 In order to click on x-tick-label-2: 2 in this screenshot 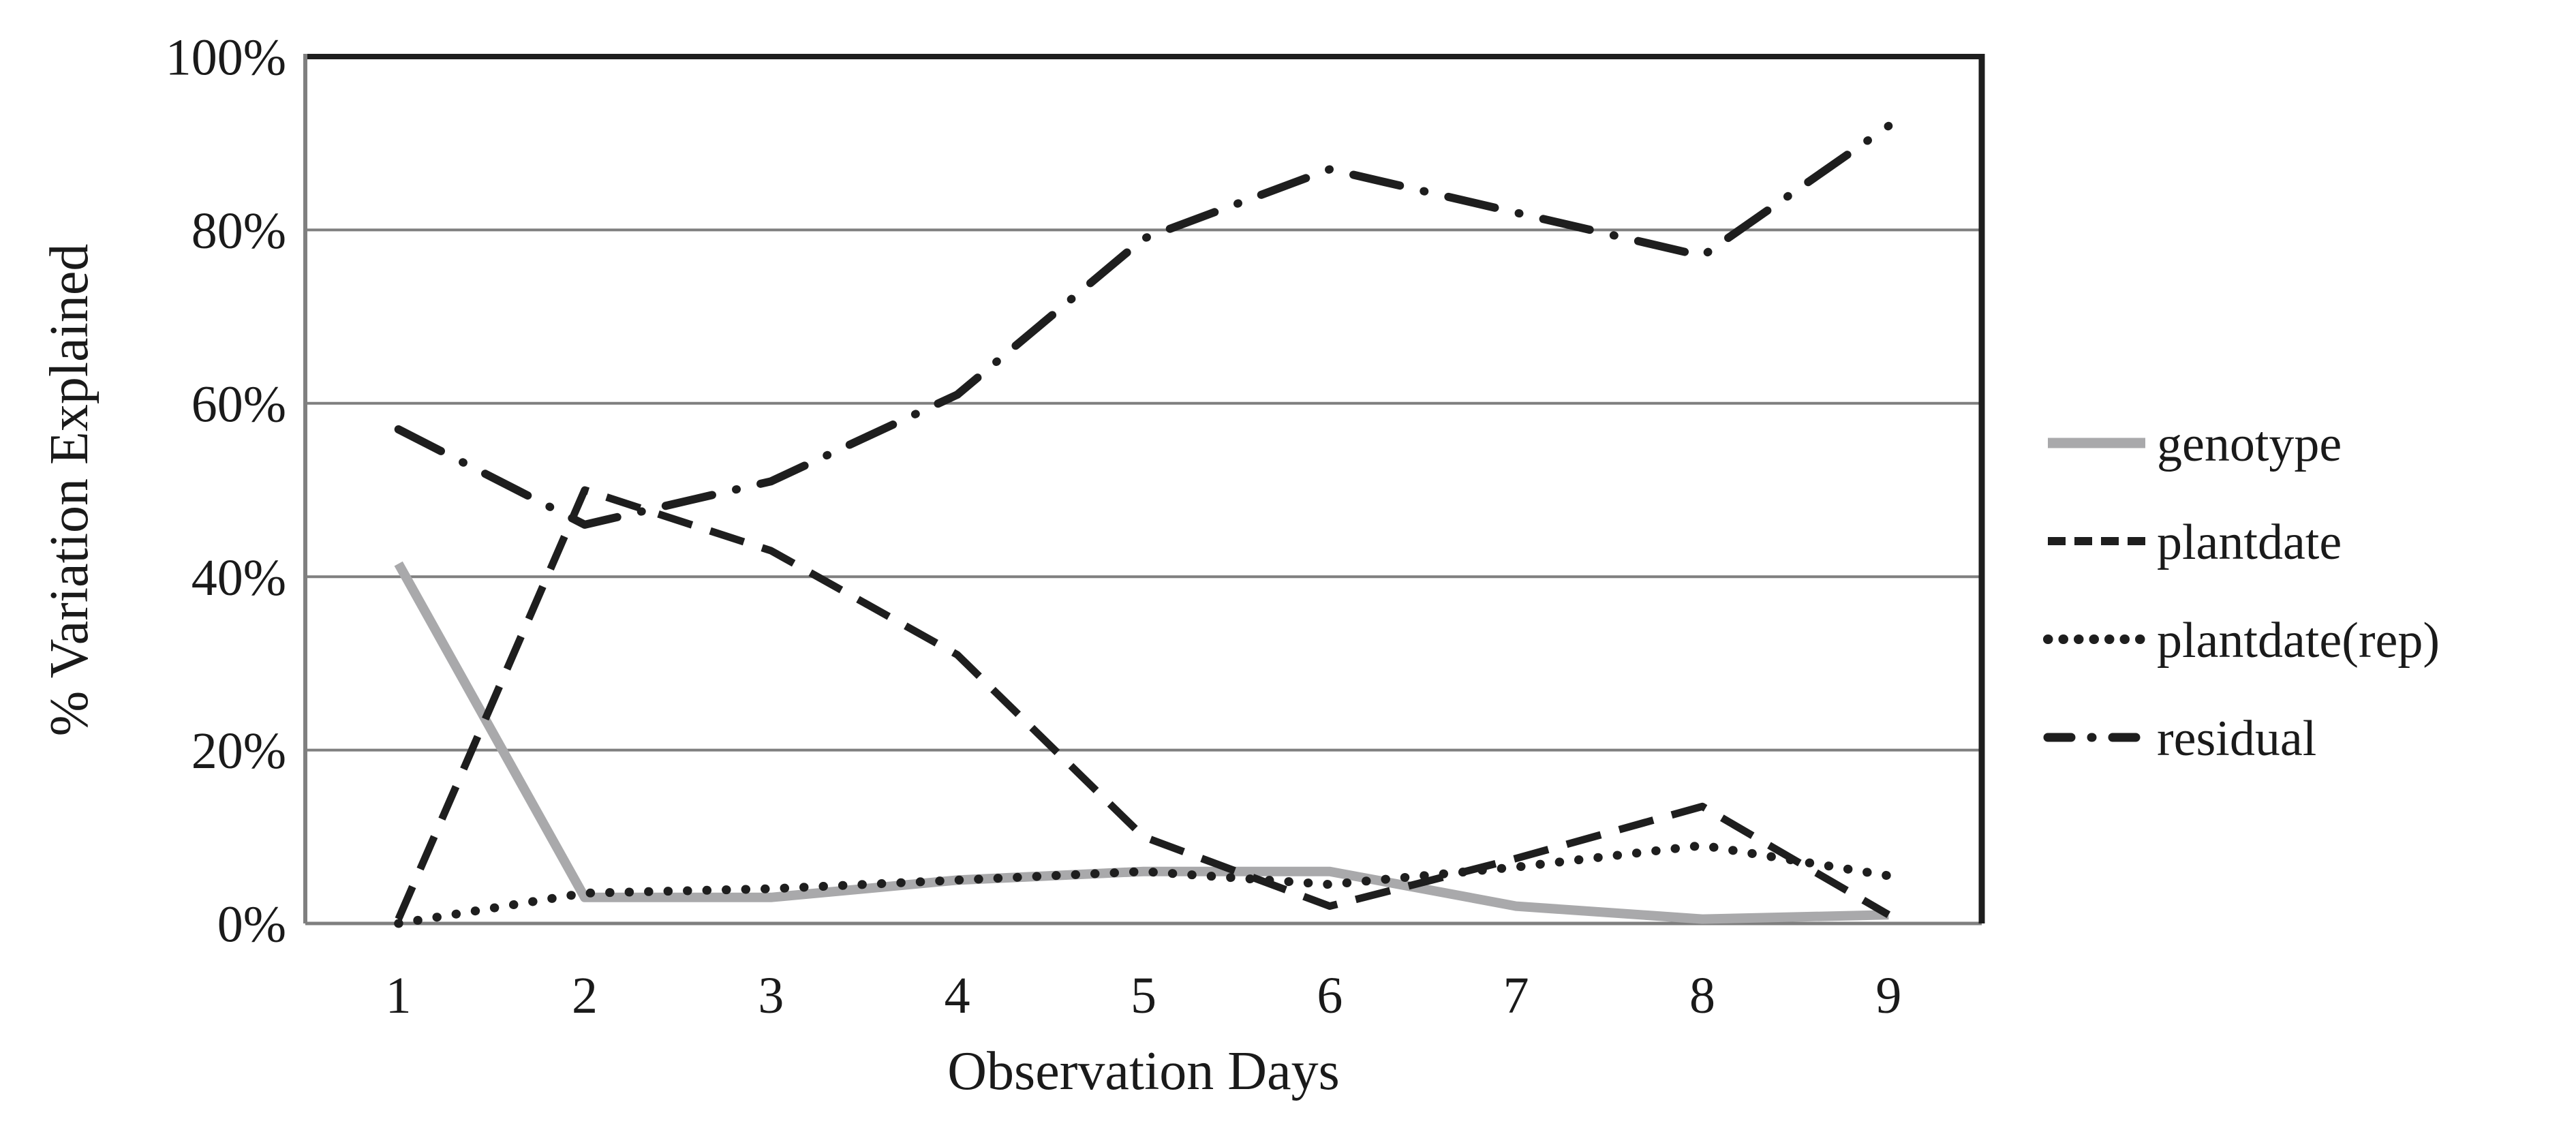, I will do `click(585, 995)`.